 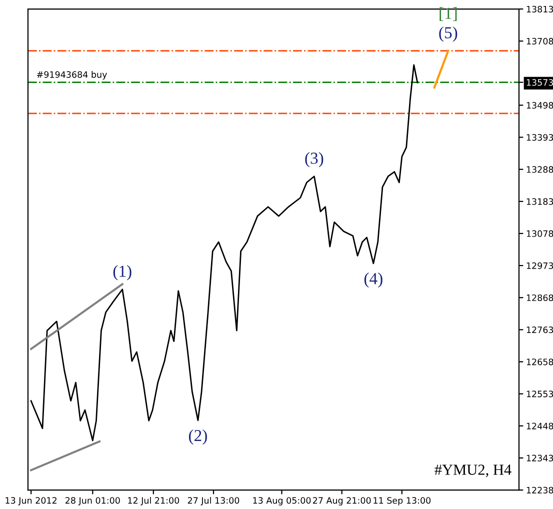 I want to click on y-tick-label: 12763, so click(x=539, y=330).